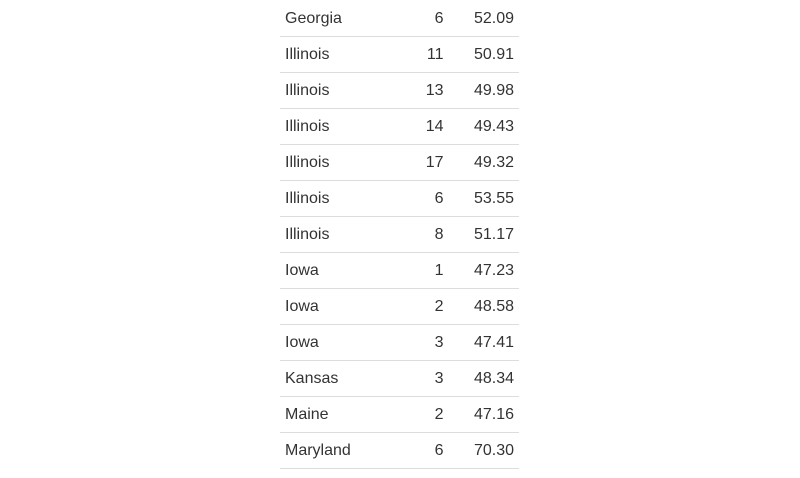 This screenshot has height=478, width=800. Describe the element at coordinates (483, 126) in the screenshot. I see `value-cell: 49.43` at that location.